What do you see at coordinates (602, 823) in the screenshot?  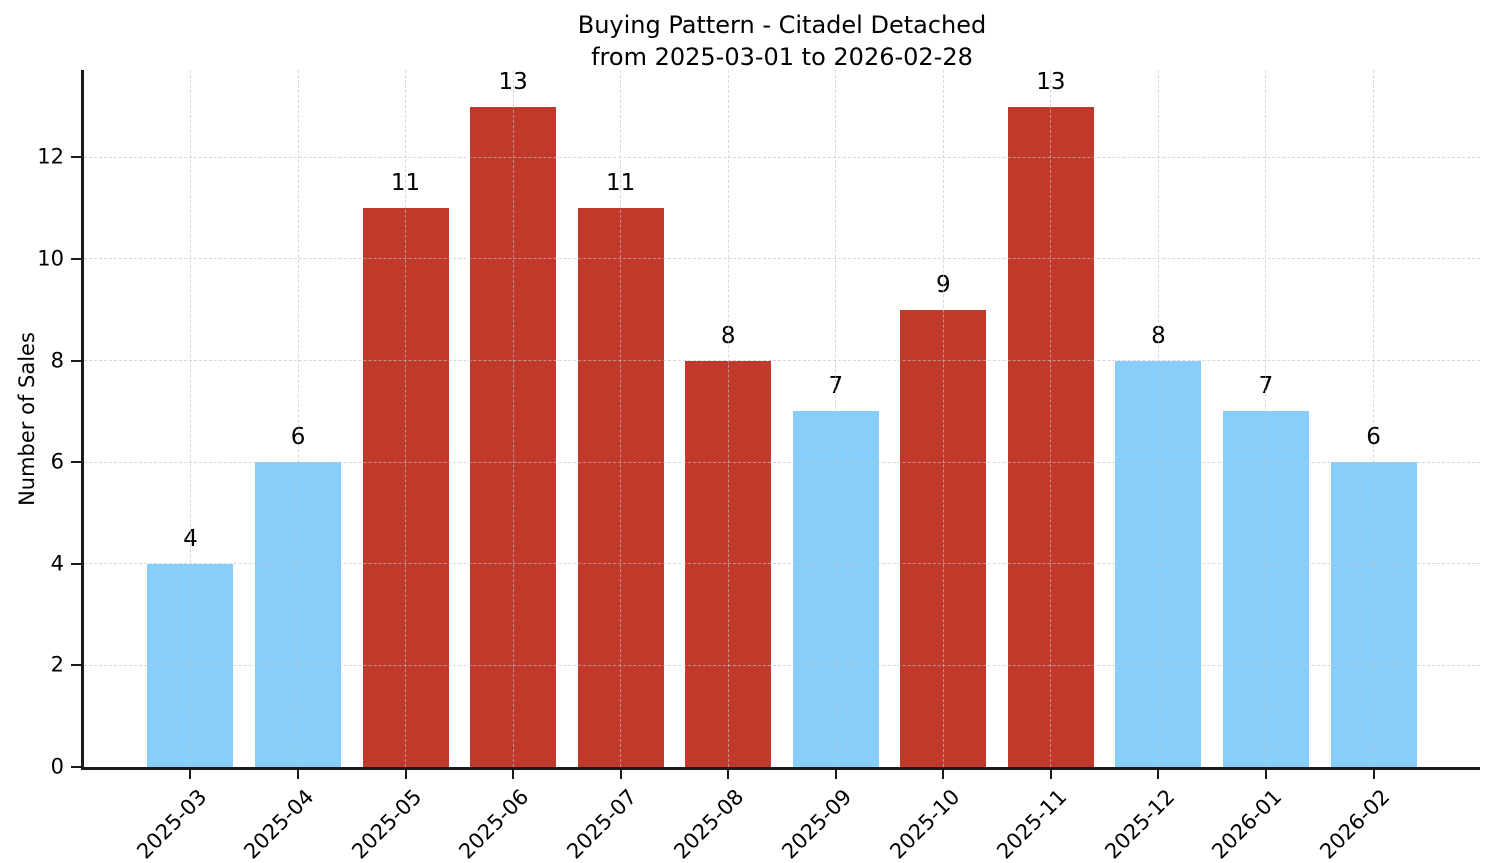 I see `x-tick-label: 2025-07` at bounding box center [602, 823].